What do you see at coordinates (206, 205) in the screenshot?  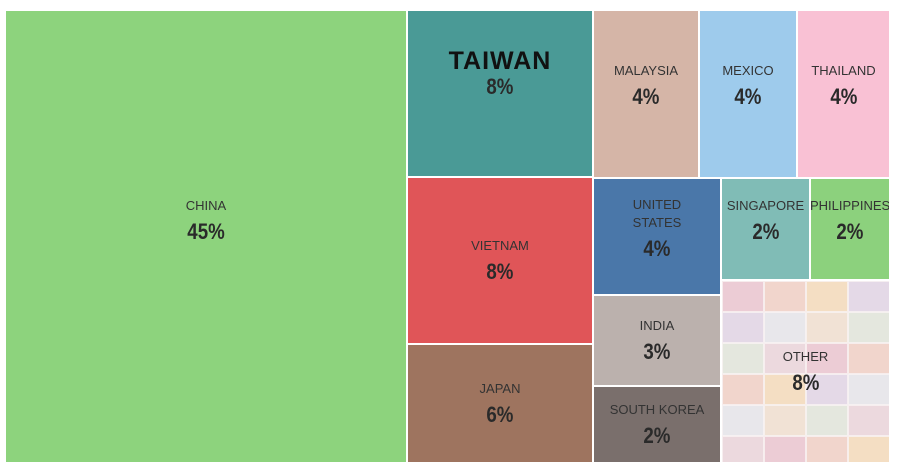 I see `category-label: CHINA` at bounding box center [206, 205].